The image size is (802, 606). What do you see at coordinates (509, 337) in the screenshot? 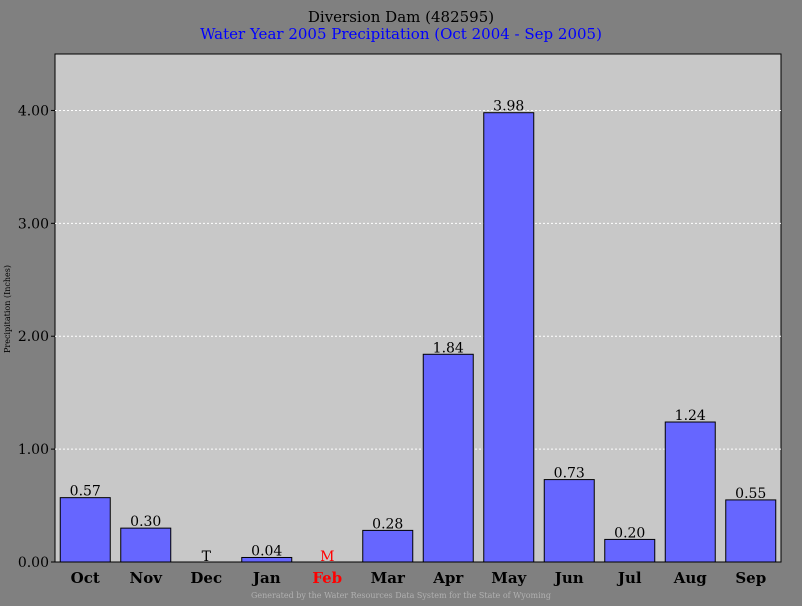
I see `bar-may` at bounding box center [509, 337].